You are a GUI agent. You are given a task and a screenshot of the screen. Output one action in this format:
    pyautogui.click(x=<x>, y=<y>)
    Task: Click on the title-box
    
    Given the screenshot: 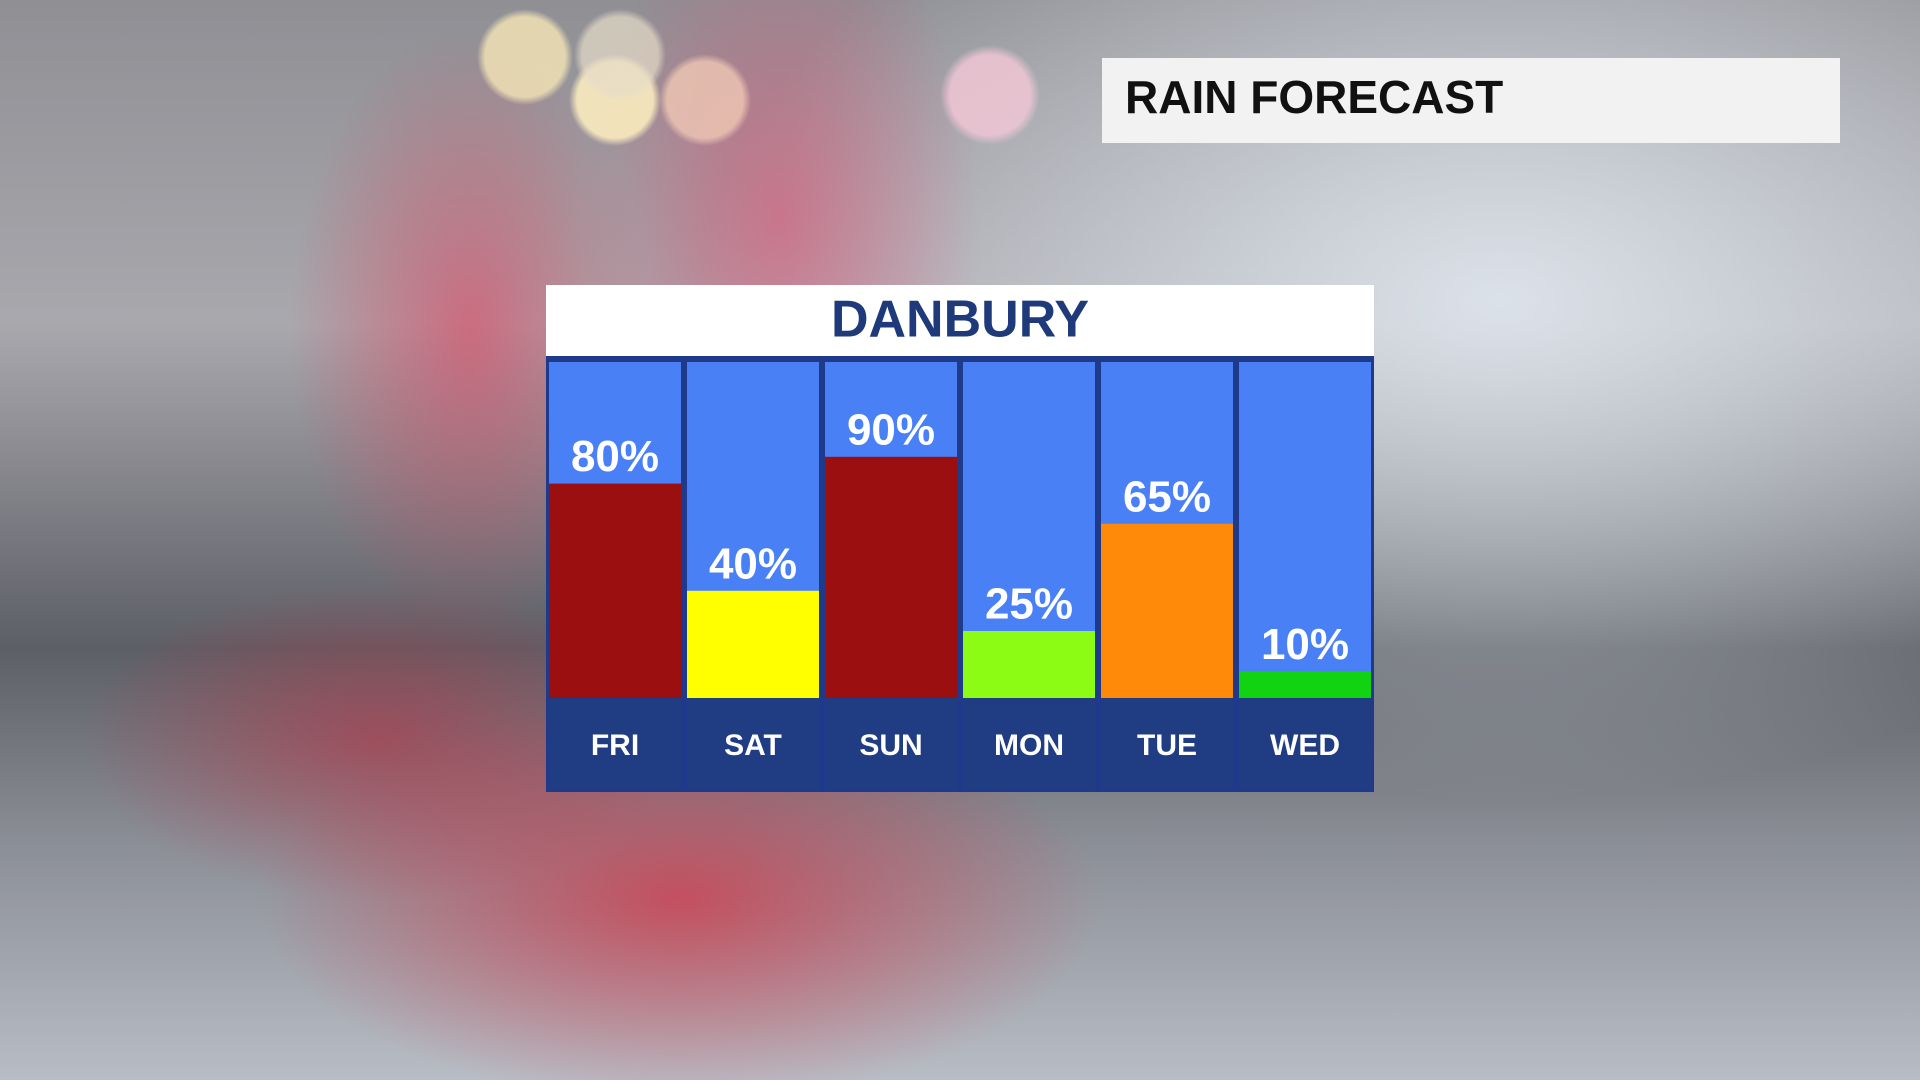 What is the action you would take?
    pyautogui.click(x=960, y=322)
    